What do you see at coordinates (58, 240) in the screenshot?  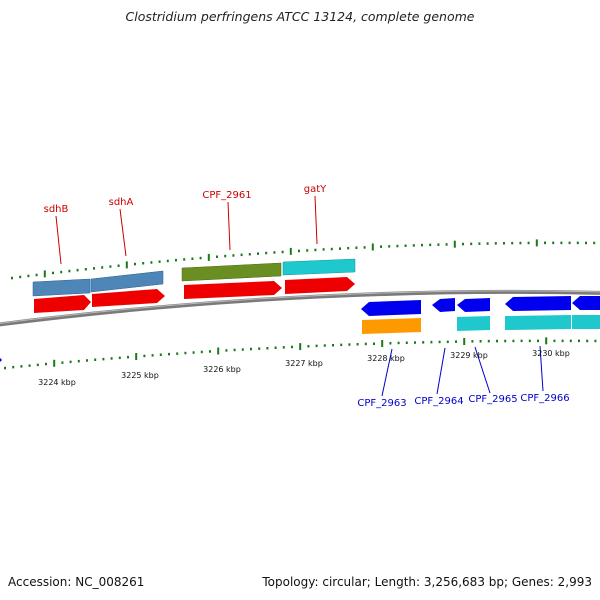 I see `leader-sdhB` at bounding box center [58, 240].